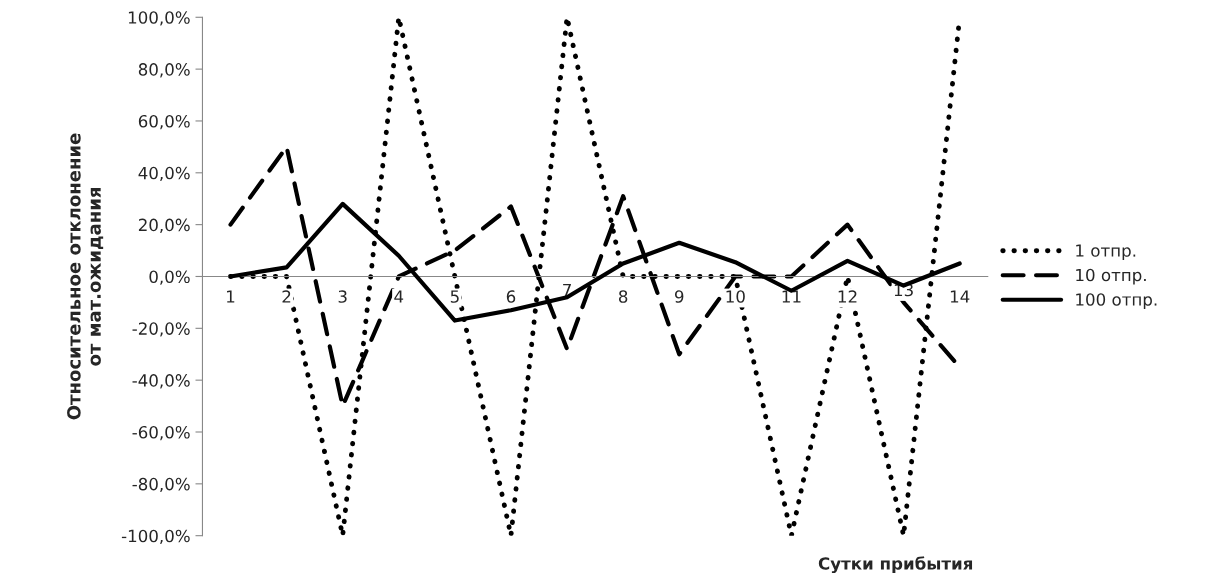  I want to click on legend-label: 100 отпр., so click(1116, 301).